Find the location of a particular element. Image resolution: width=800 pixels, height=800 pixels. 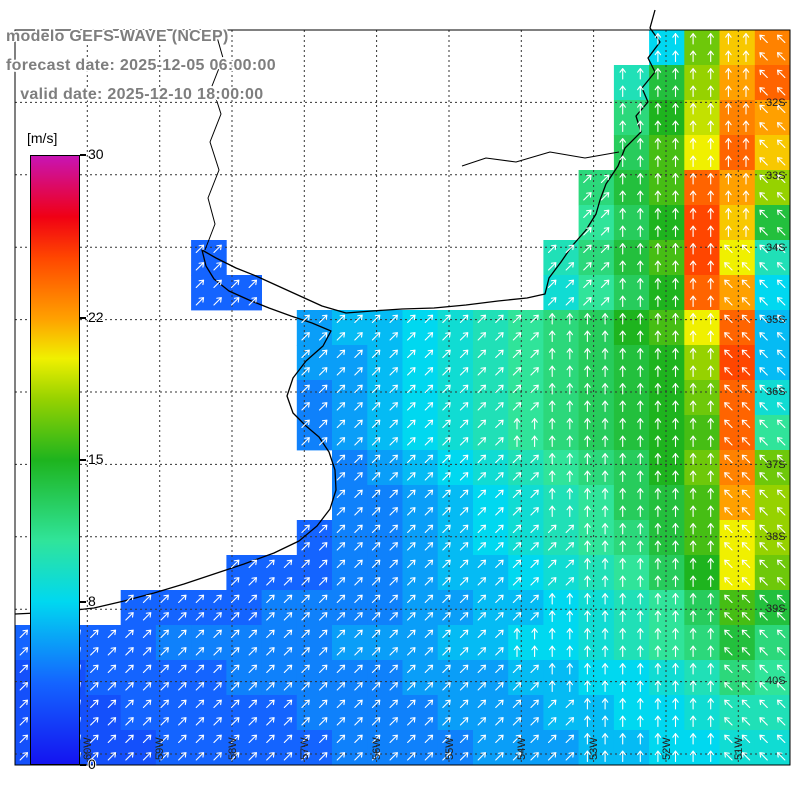

lon-label: 59W is located at coordinates (160, 748).